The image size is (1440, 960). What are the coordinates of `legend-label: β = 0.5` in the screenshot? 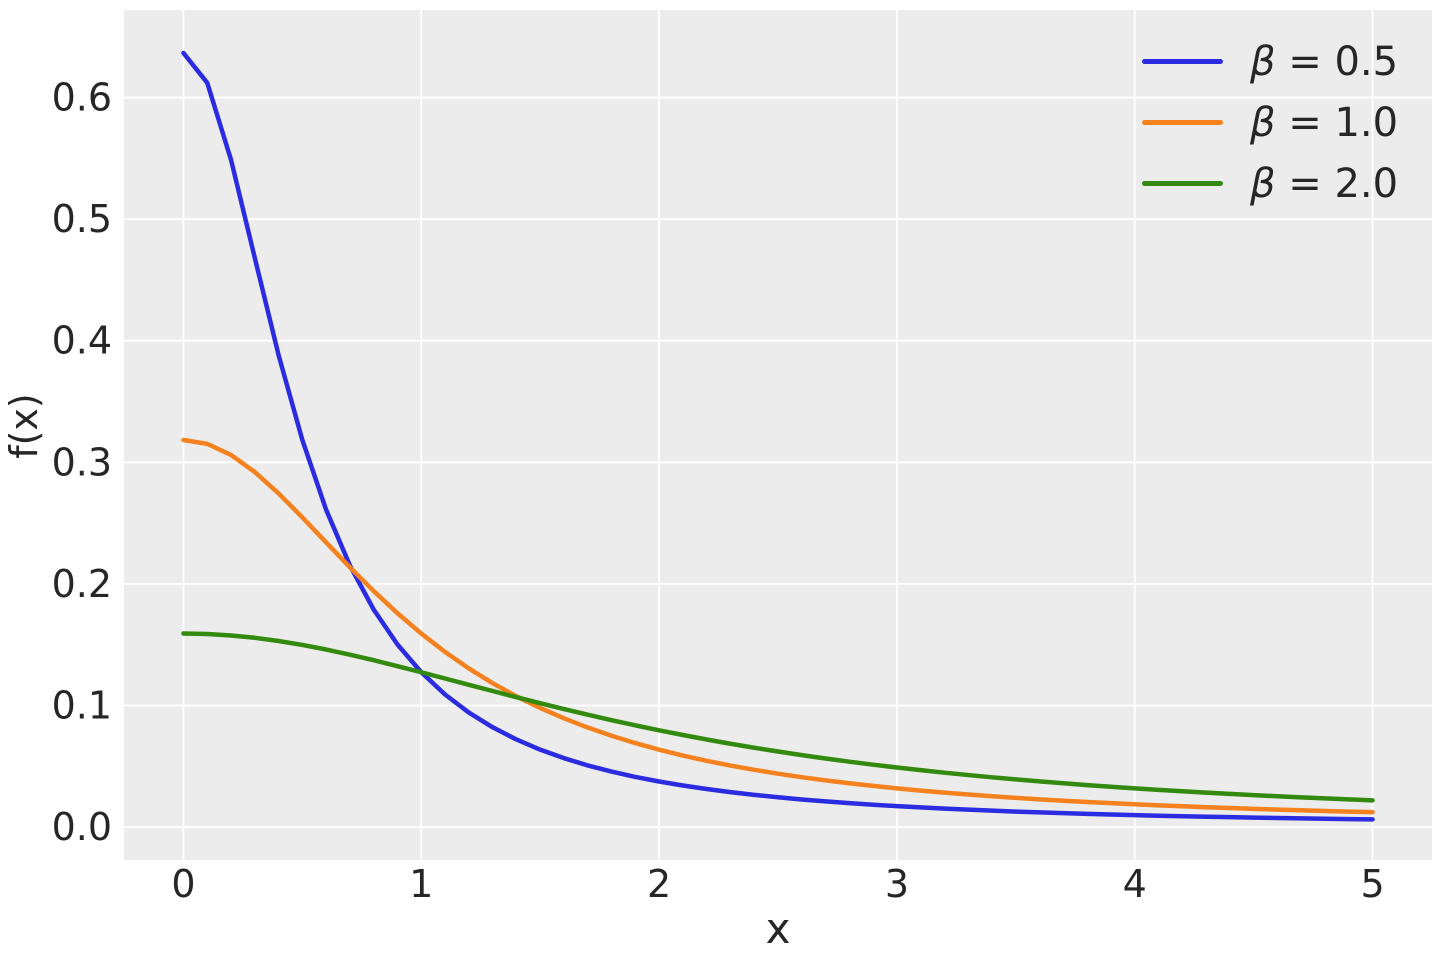 It's located at (1324, 62).